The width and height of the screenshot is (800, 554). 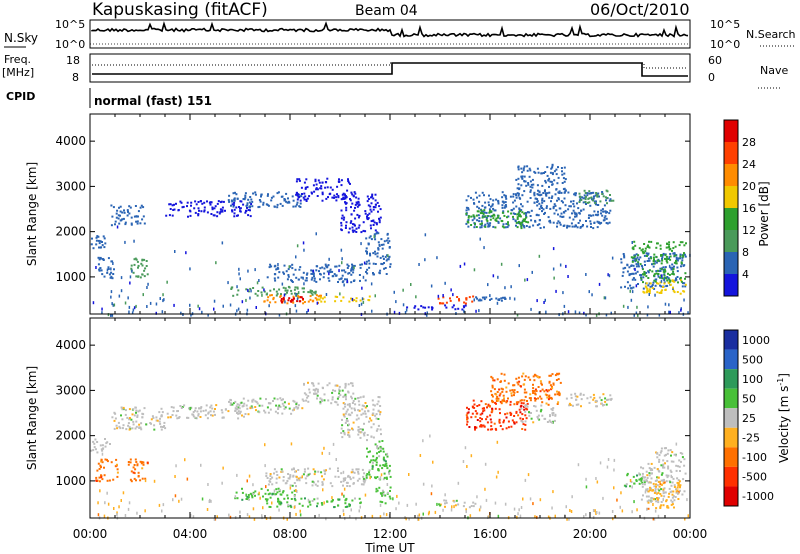 I want to click on velocity-echo-region, so click(x=538, y=414).